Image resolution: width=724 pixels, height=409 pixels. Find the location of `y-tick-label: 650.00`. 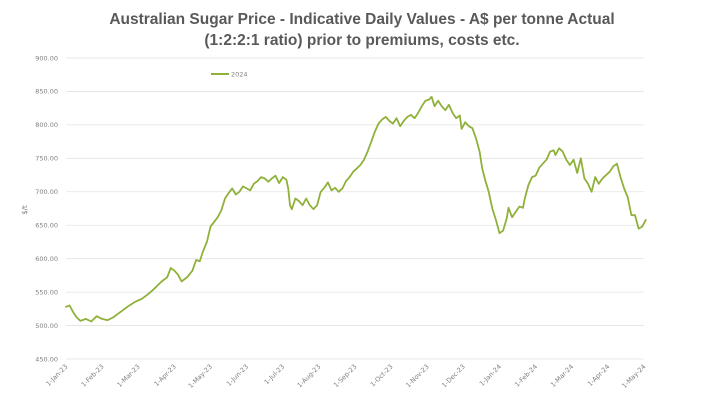

y-tick-label: 650.00 is located at coordinates (46, 226).